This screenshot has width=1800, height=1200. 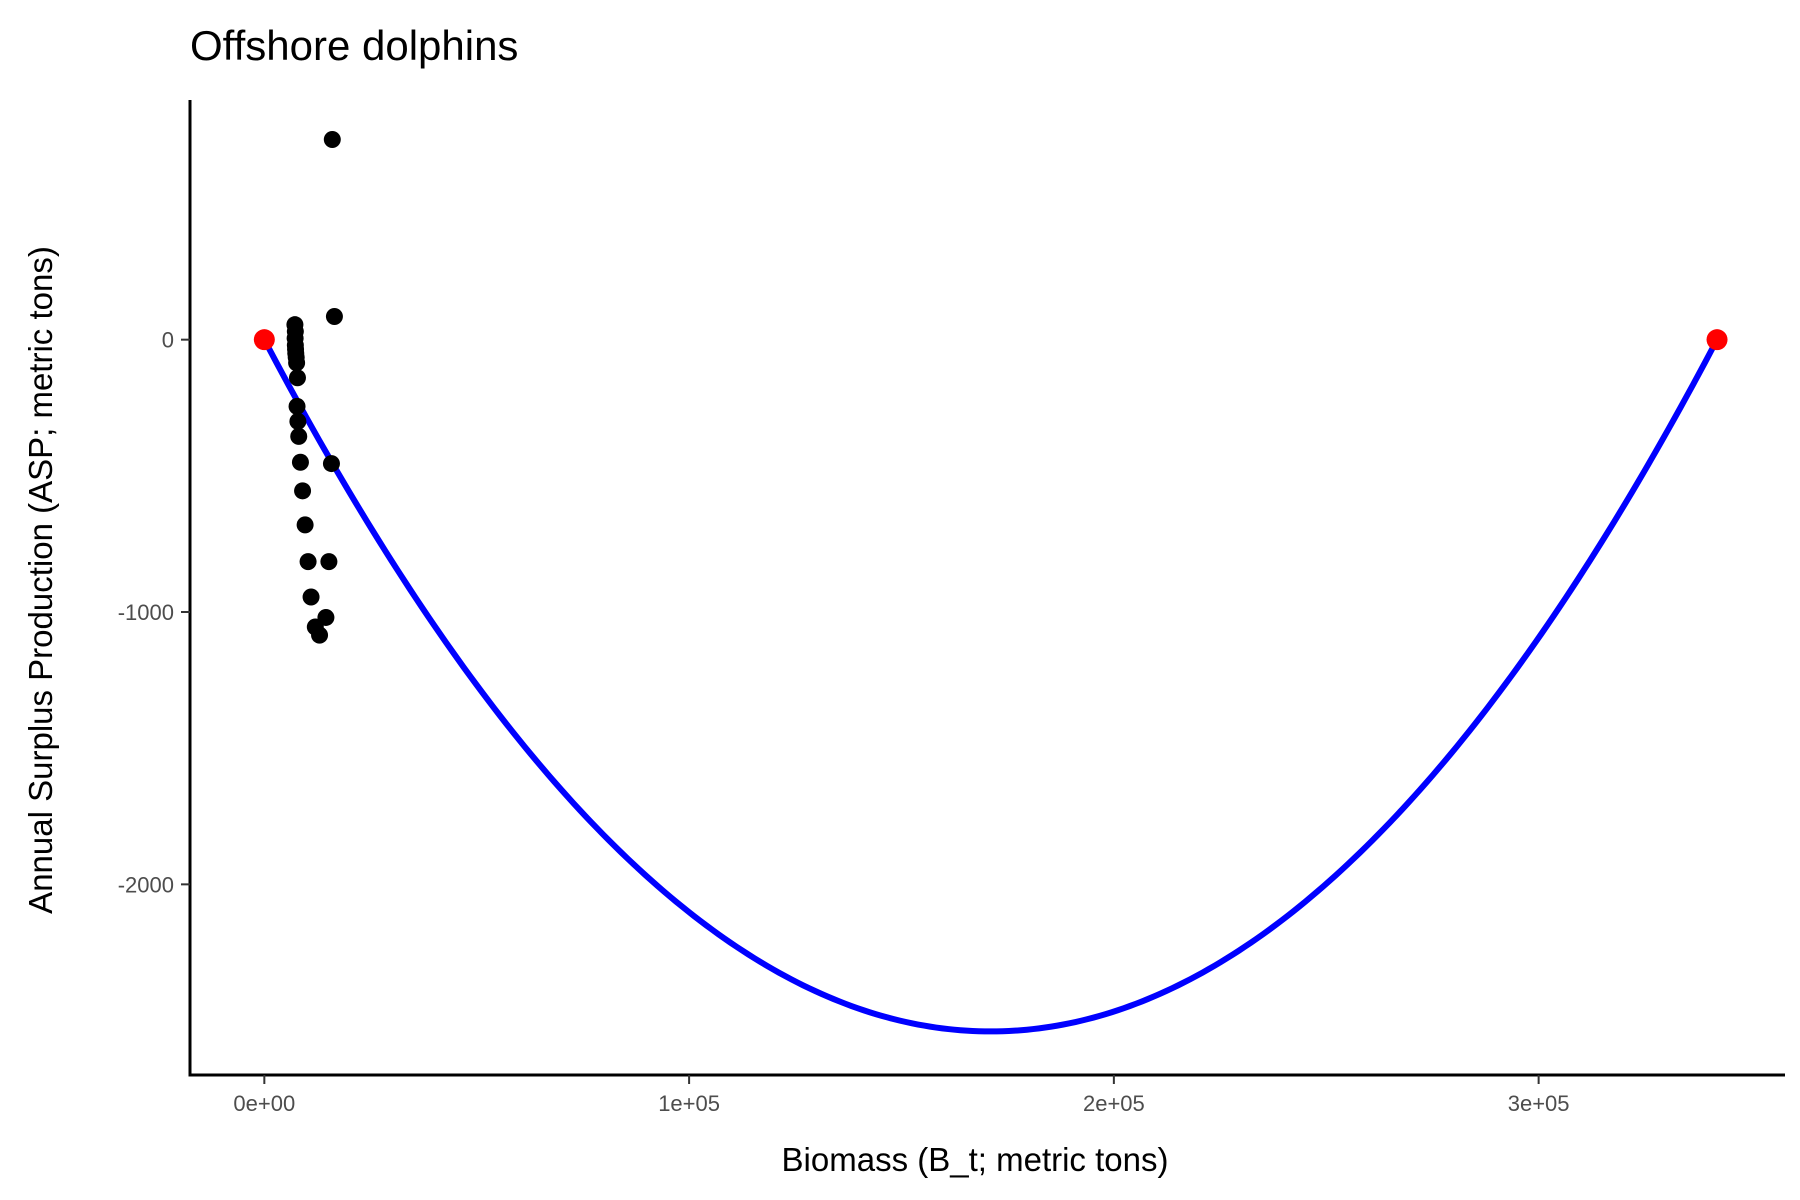 I want to click on chart-title: Offshore dolphins, so click(x=354, y=45).